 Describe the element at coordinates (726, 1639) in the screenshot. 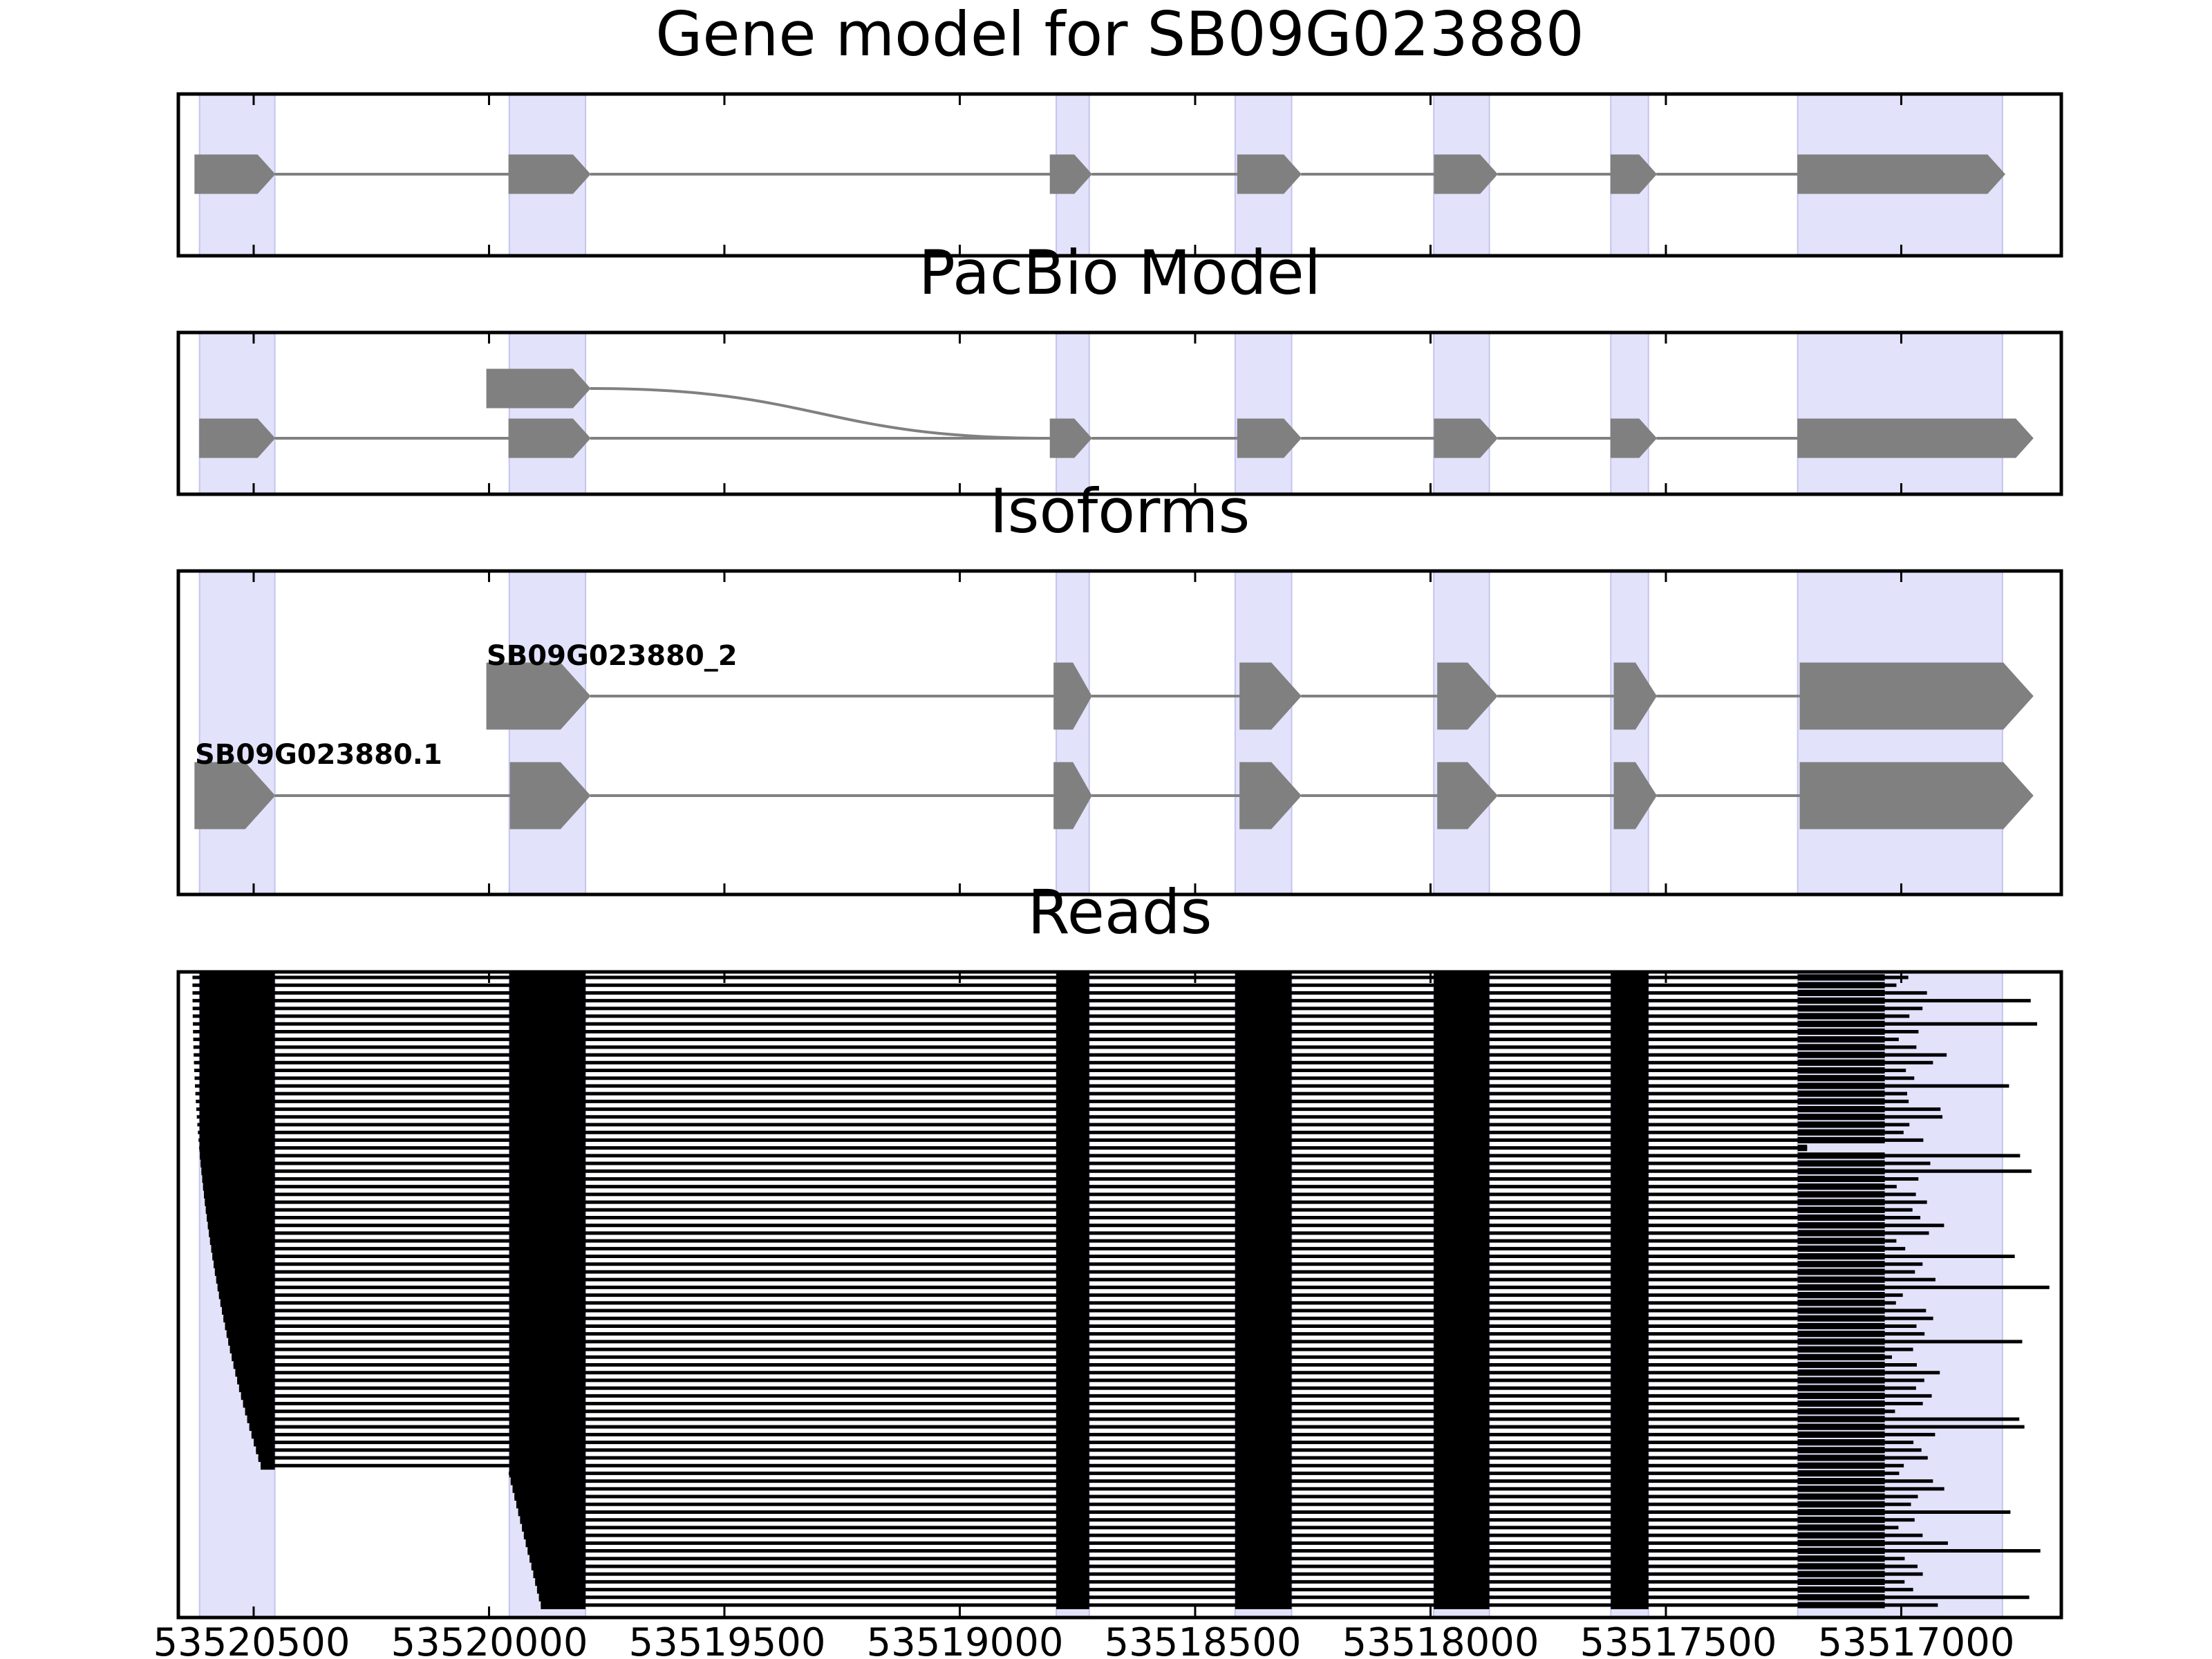

I see `x-tick-label: 53519500` at that location.